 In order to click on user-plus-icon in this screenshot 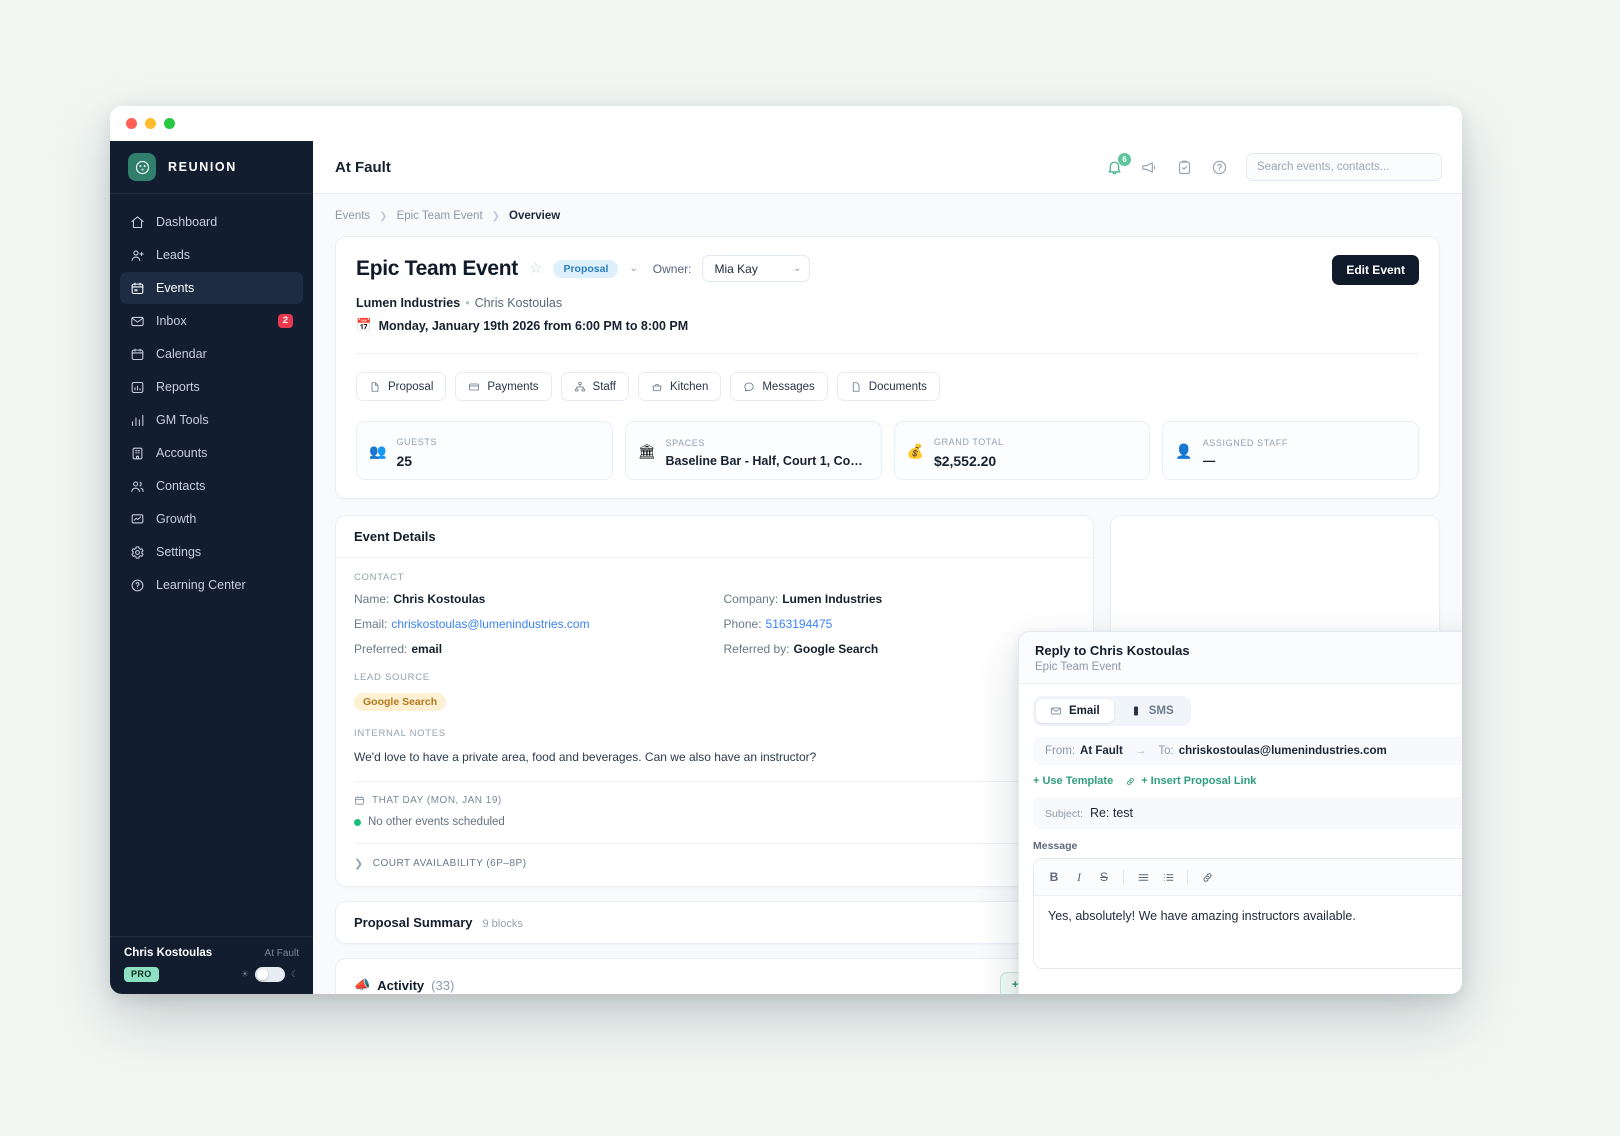, I will do `click(137, 255)`.